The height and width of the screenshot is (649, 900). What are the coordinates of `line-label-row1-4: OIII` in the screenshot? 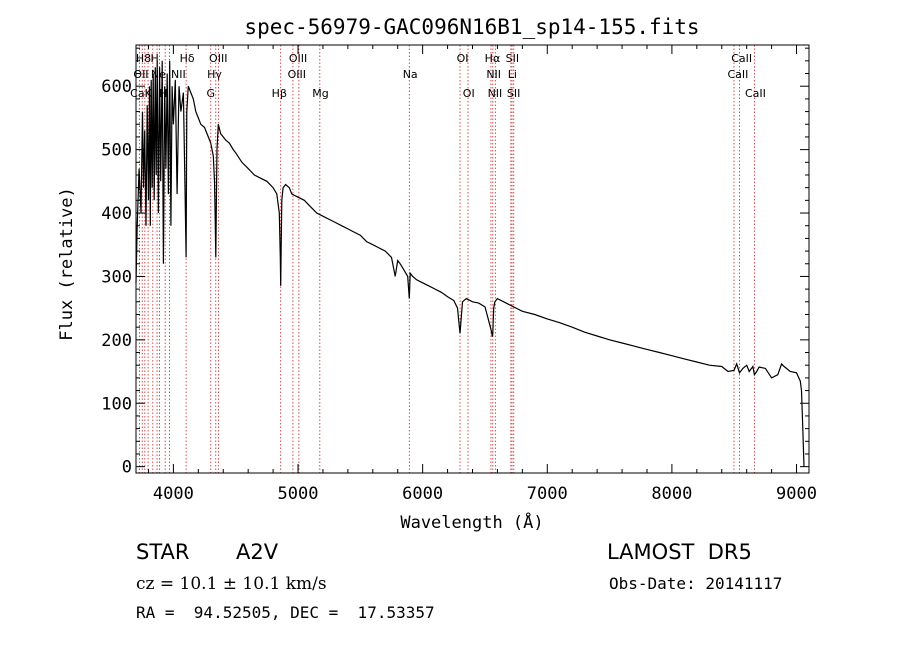 It's located at (298, 58).